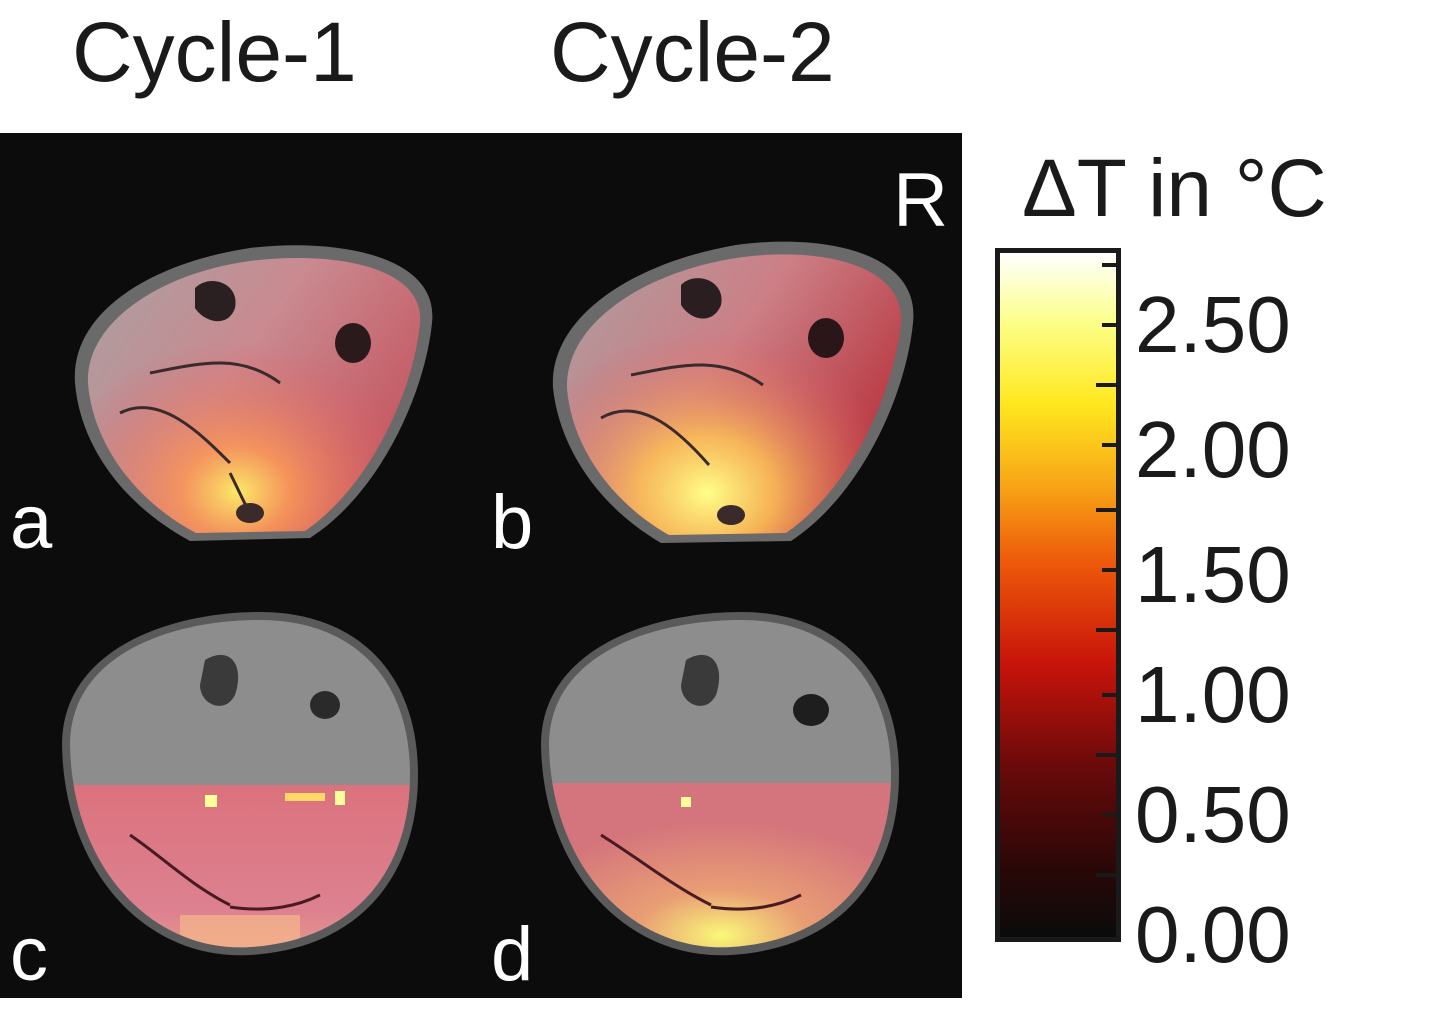  What do you see at coordinates (240, 784) in the screenshot?
I see `thermal-overlay-c` at bounding box center [240, 784].